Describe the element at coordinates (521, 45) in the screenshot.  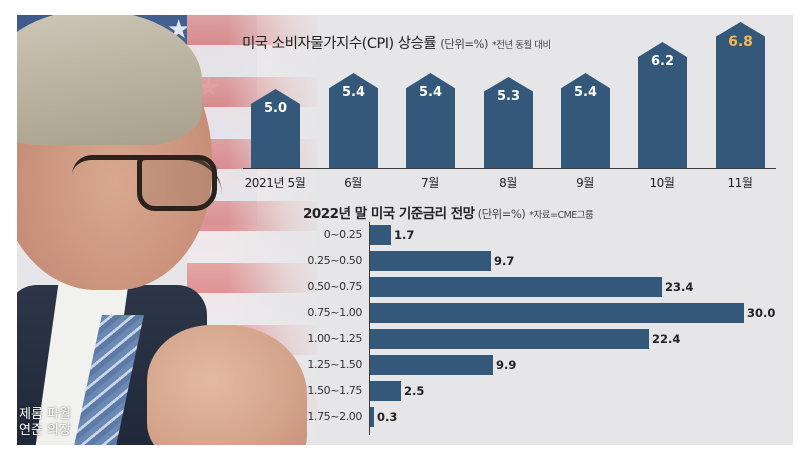
I see `cpi-note: *전년 동월 대비` at that location.